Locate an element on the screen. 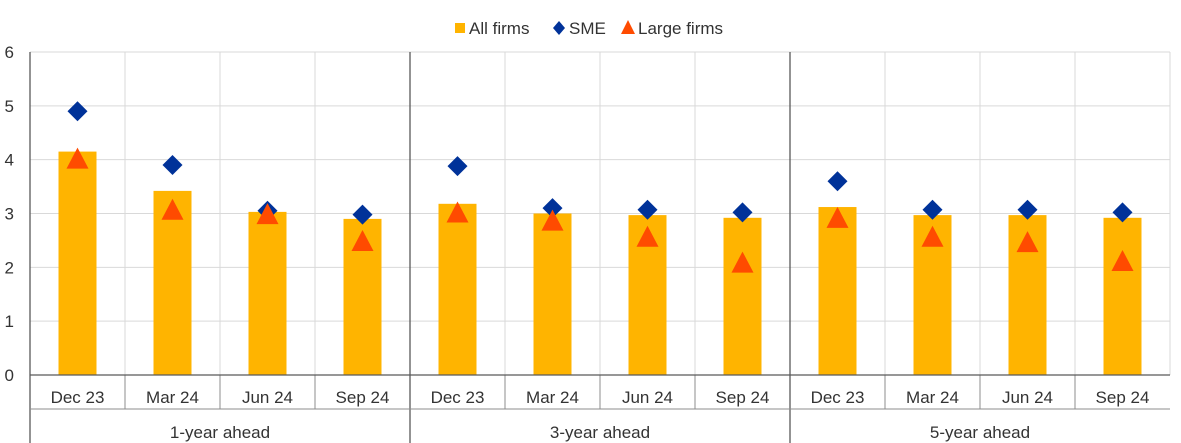 The width and height of the screenshot is (1181, 443). group-label: 5-year ahead is located at coordinates (980, 432).